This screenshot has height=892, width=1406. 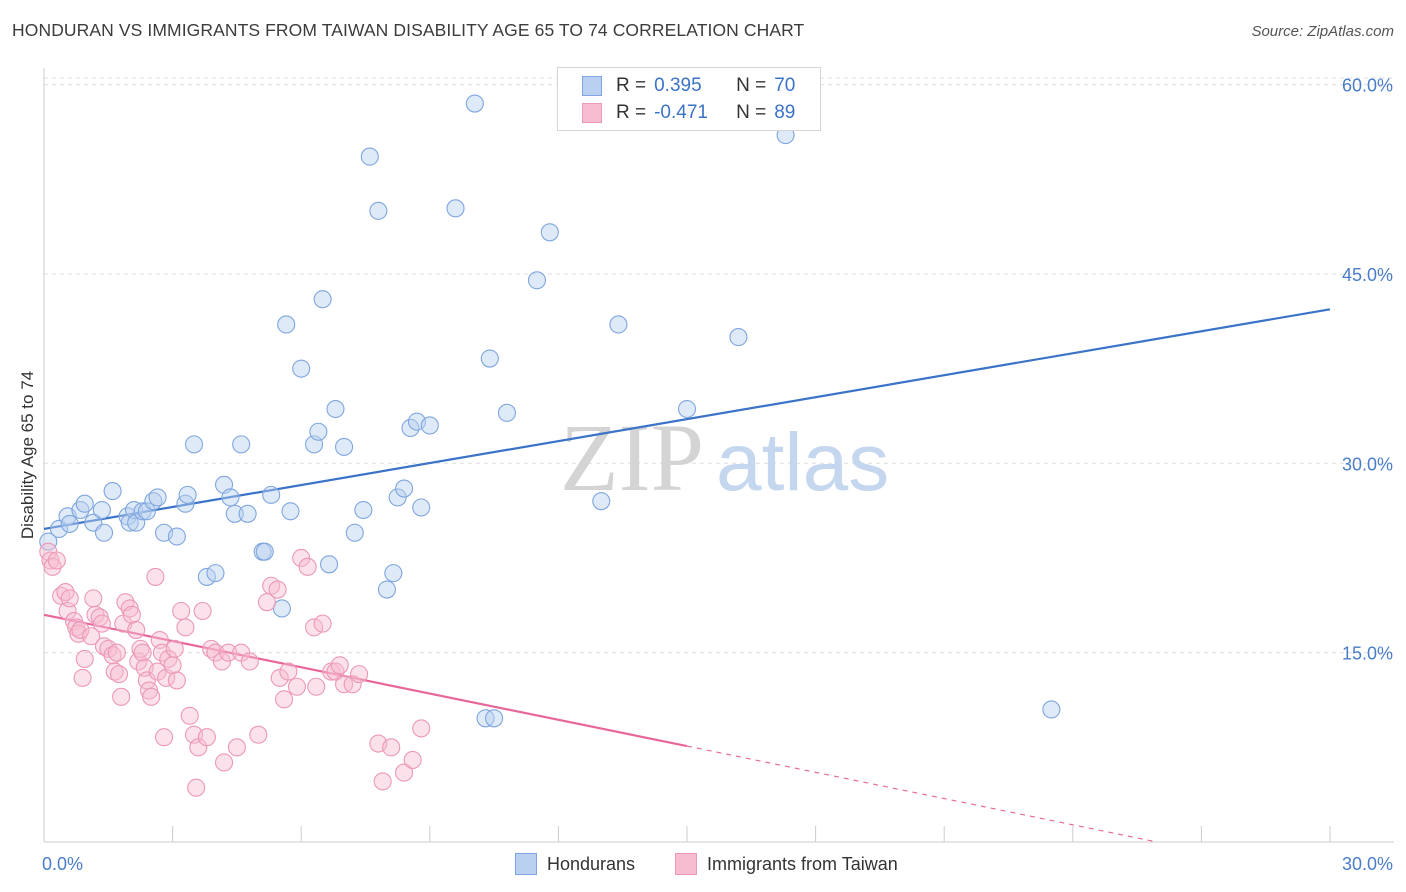 I want to click on legend-row-taiwan: R = -0.471 N = 89, so click(x=688, y=113).